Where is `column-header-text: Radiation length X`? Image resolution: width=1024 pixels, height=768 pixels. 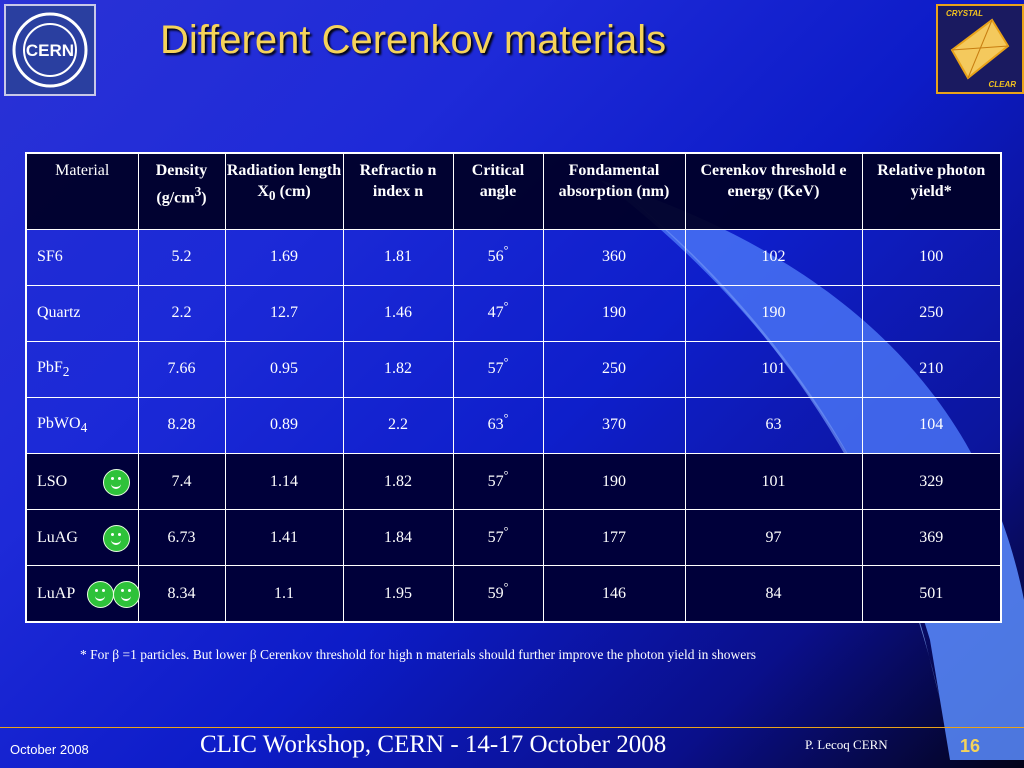 column-header-text: Radiation length X is located at coordinates (284, 181).